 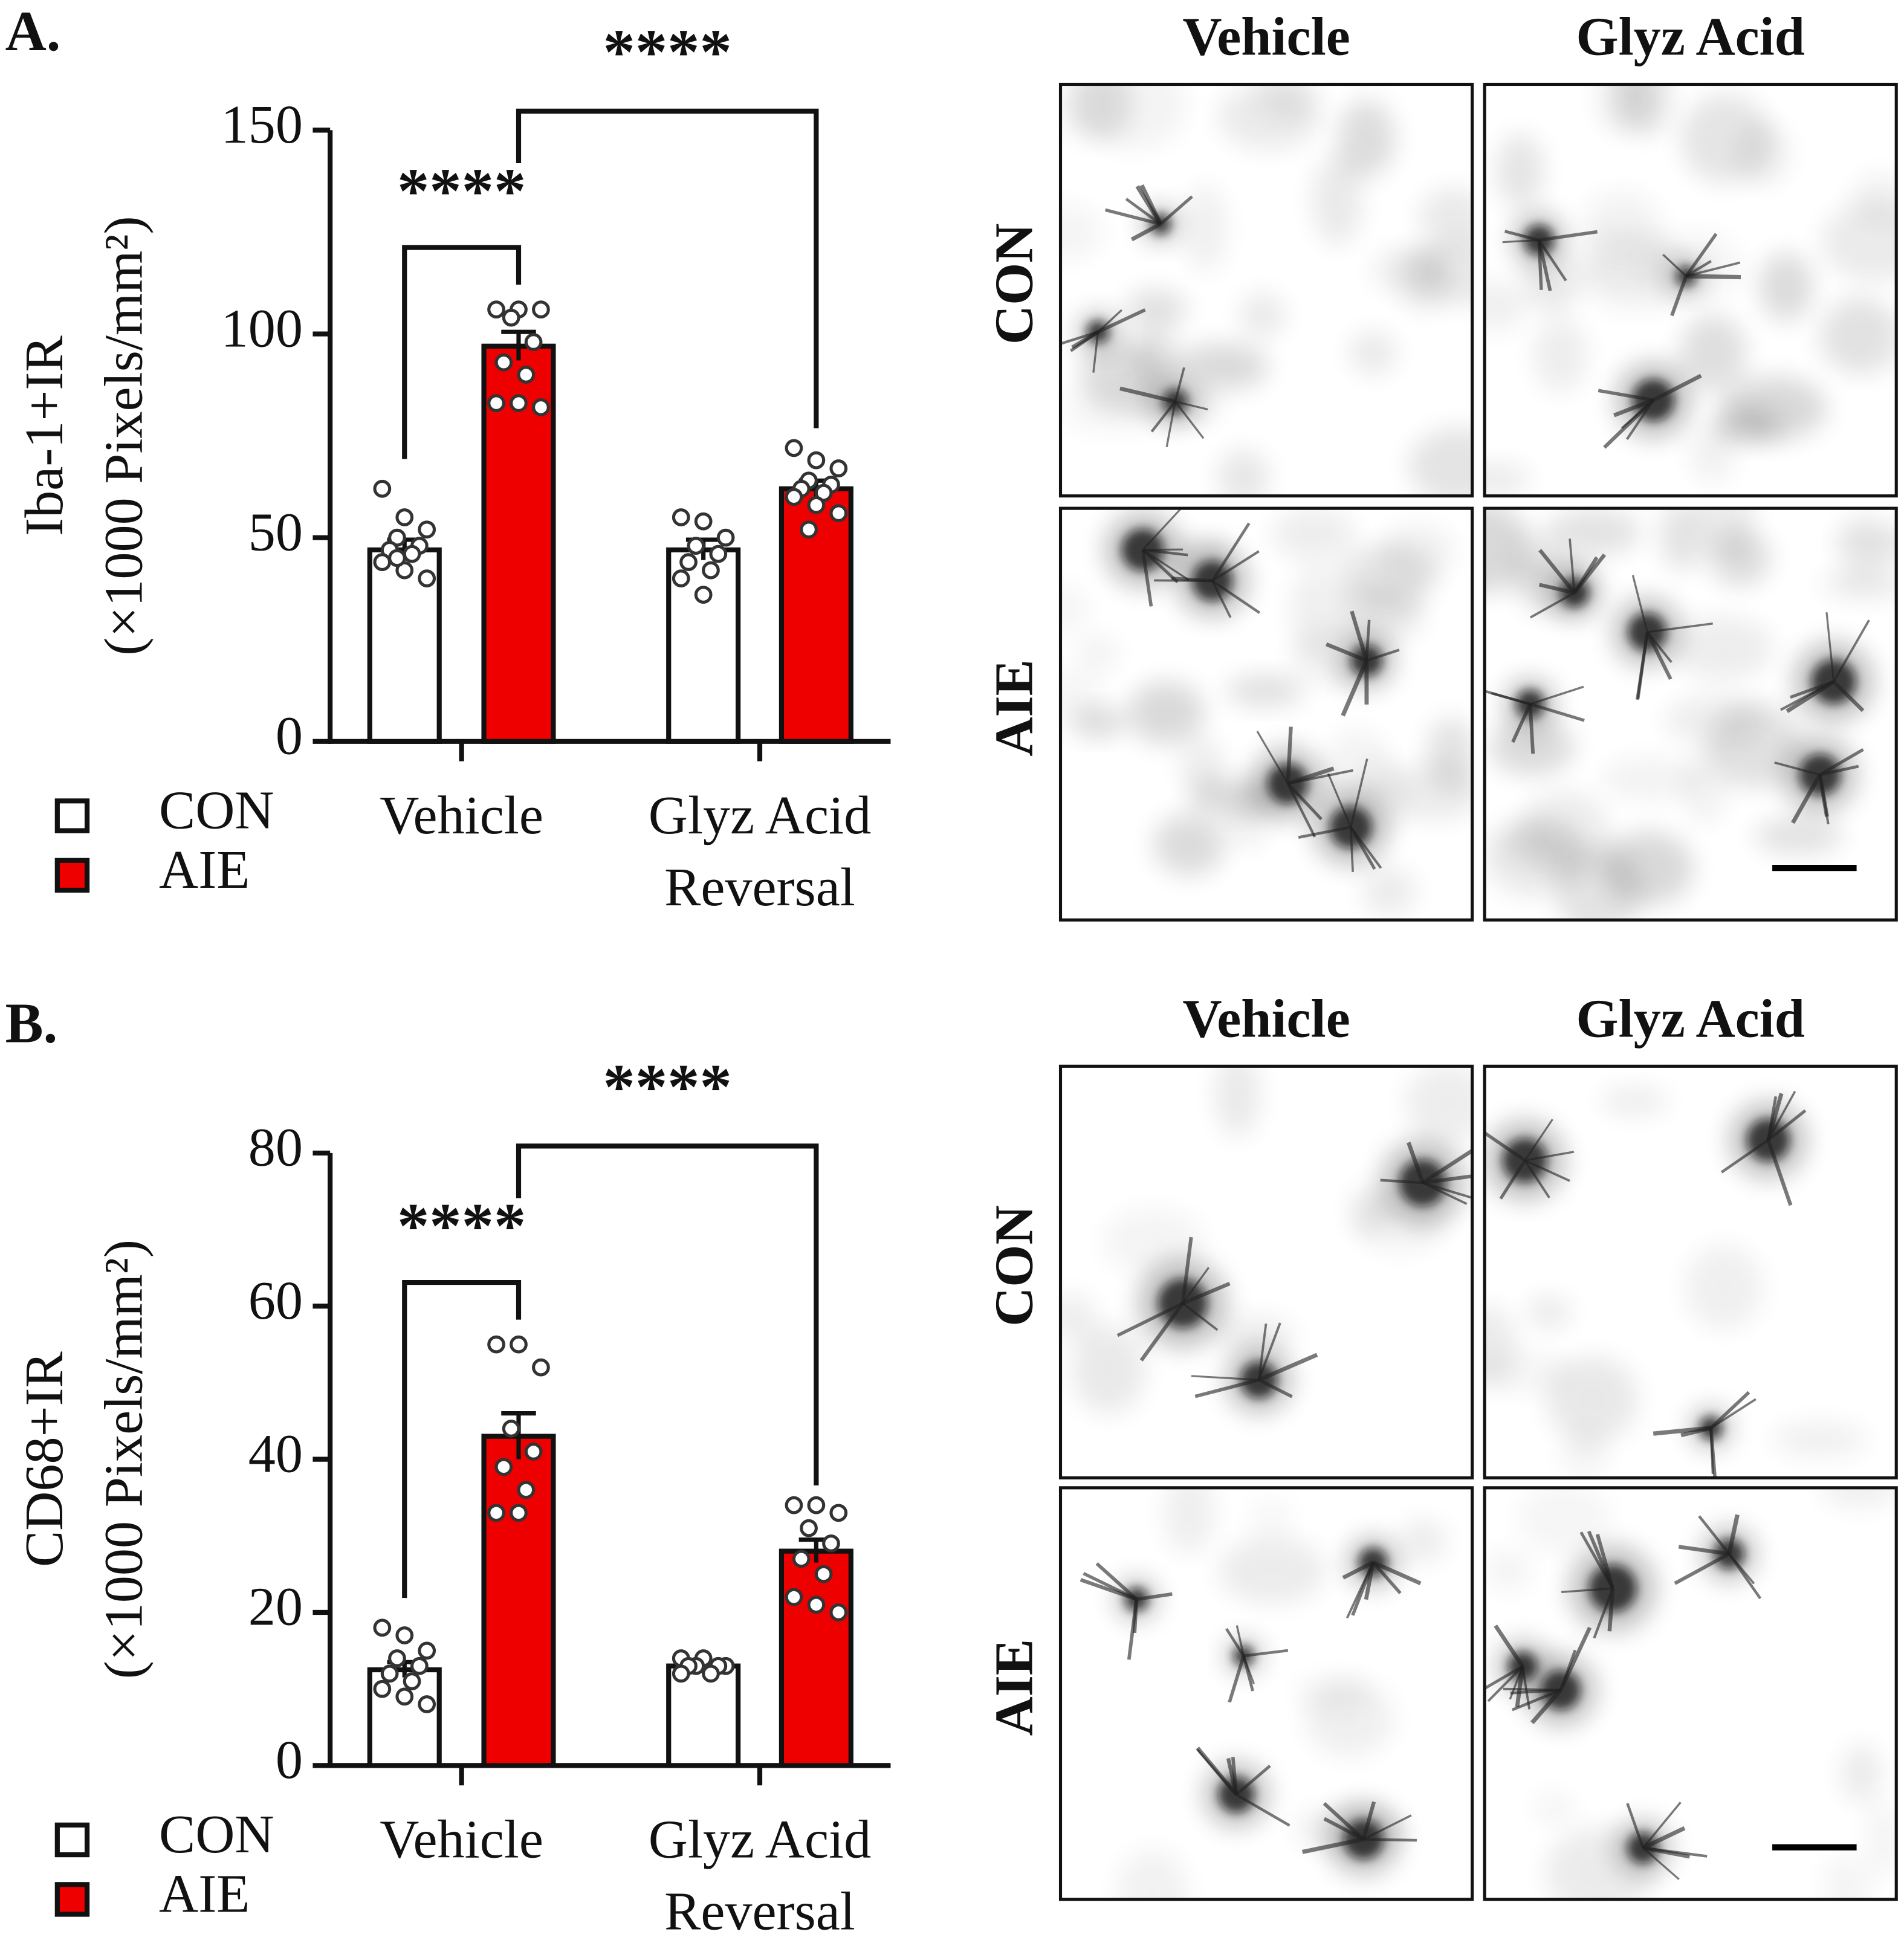 What do you see at coordinates (760, 815) in the screenshot?
I see `x-tick-label: Glyz Acid` at bounding box center [760, 815].